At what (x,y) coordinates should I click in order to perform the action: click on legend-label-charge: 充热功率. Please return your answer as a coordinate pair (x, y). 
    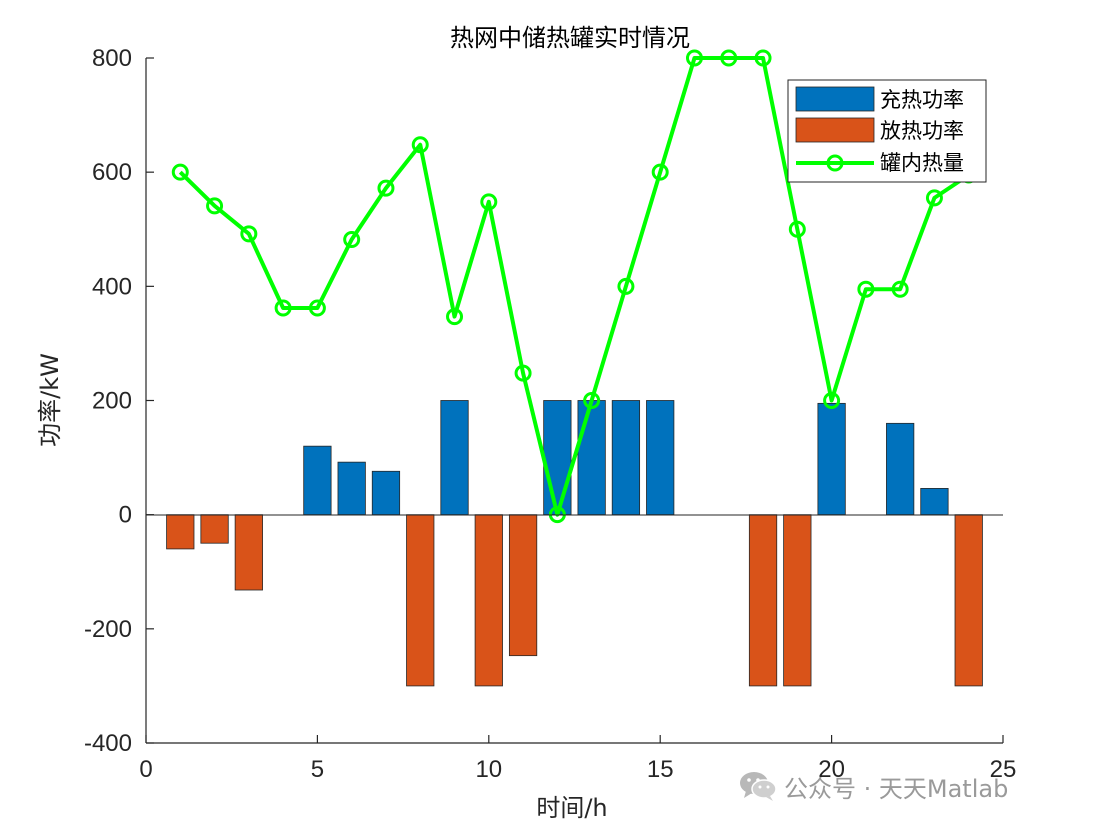
    Looking at the image, I should click on (922, 100).